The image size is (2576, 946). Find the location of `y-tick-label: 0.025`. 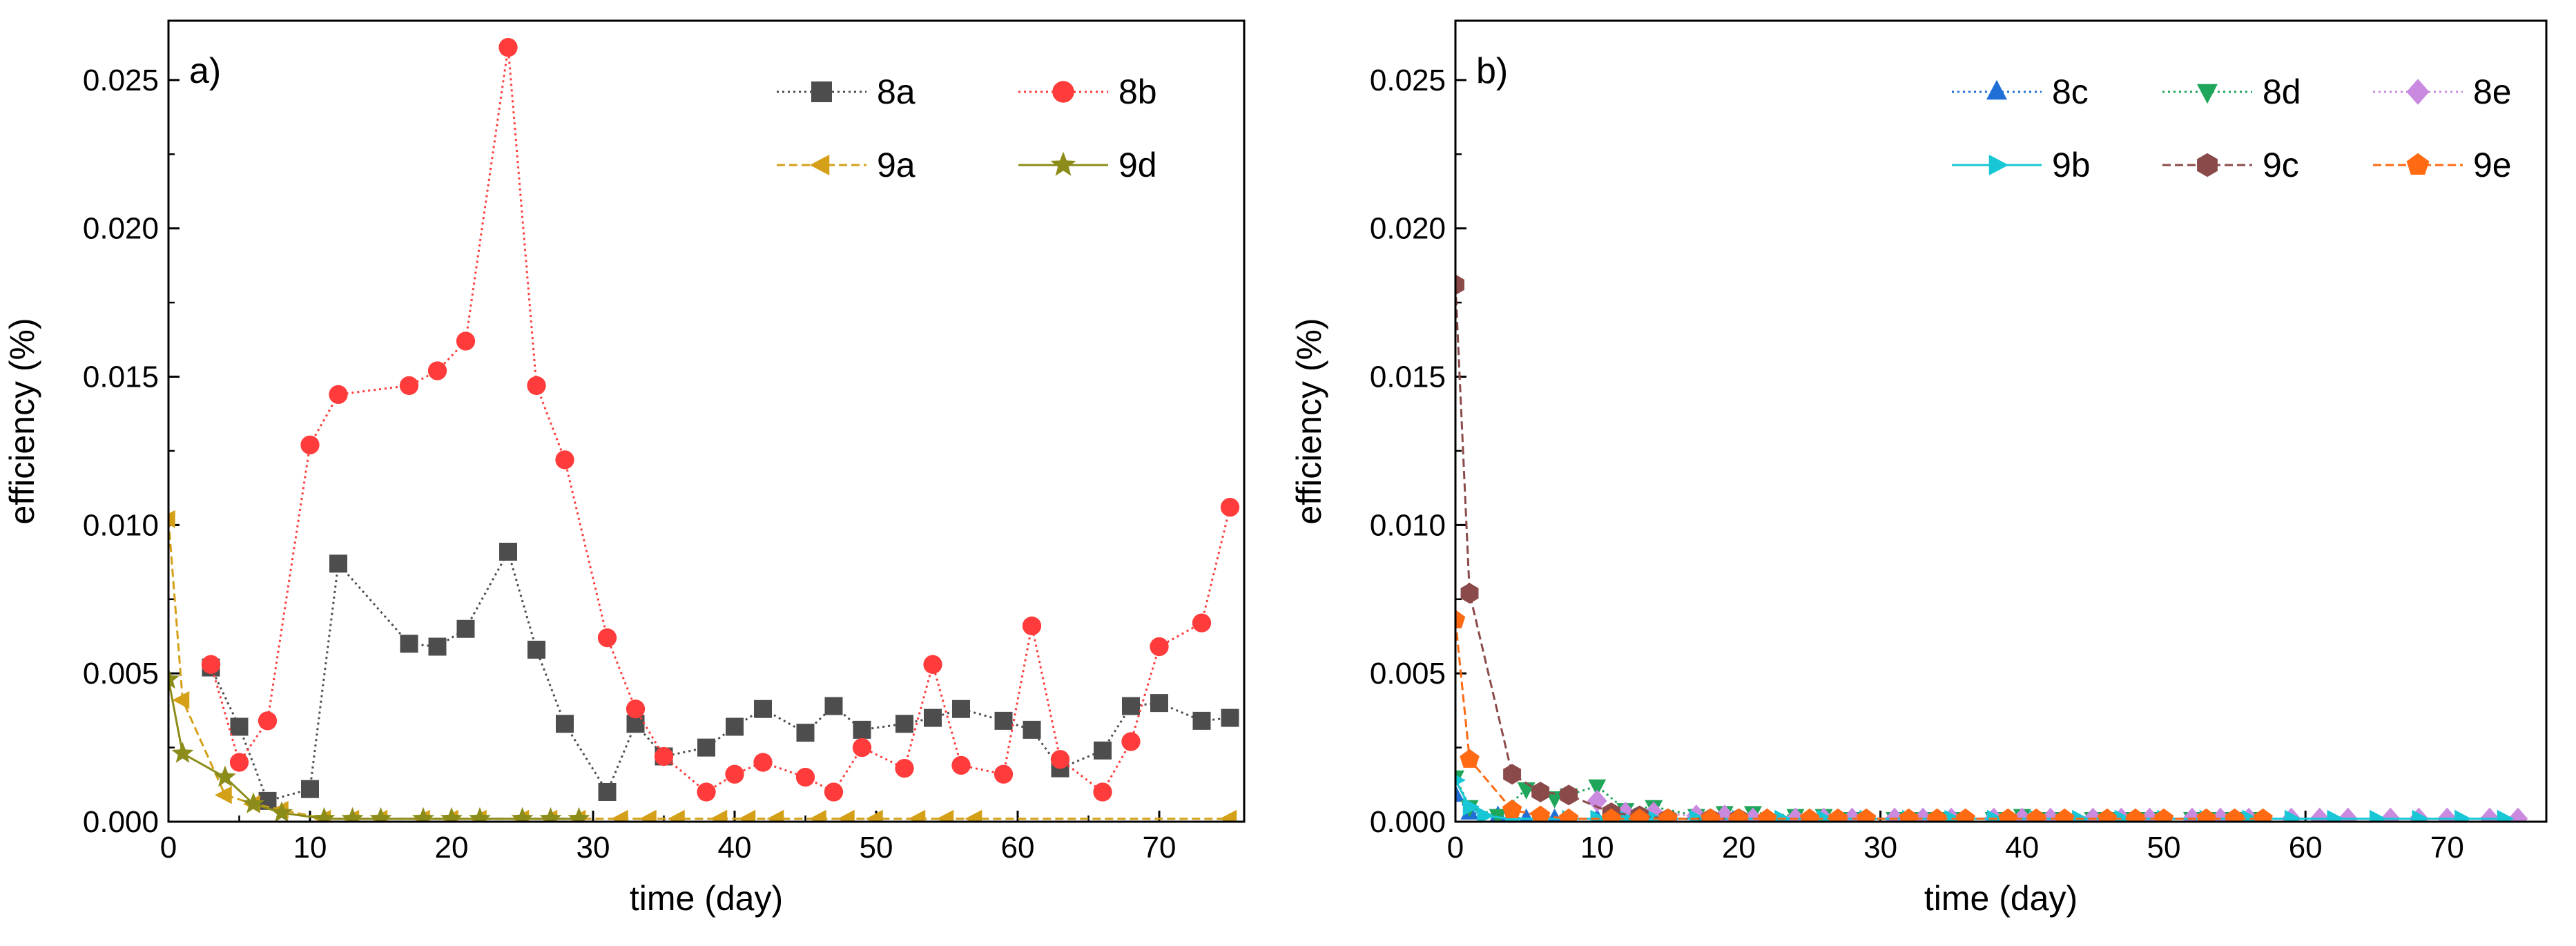

y-tick-label: 0.025 is located at coordinates (1408, 80).